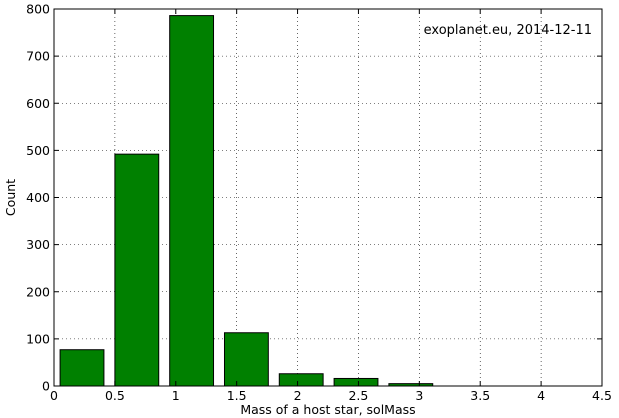 Image resolution: width=619 pixels, height=418 pixels. What do you see at coordinates (508, 30) in the screenshot?
I see `source-annotation: exoplanet.eu, 2014-12-11` at bounding box center [508, 30].